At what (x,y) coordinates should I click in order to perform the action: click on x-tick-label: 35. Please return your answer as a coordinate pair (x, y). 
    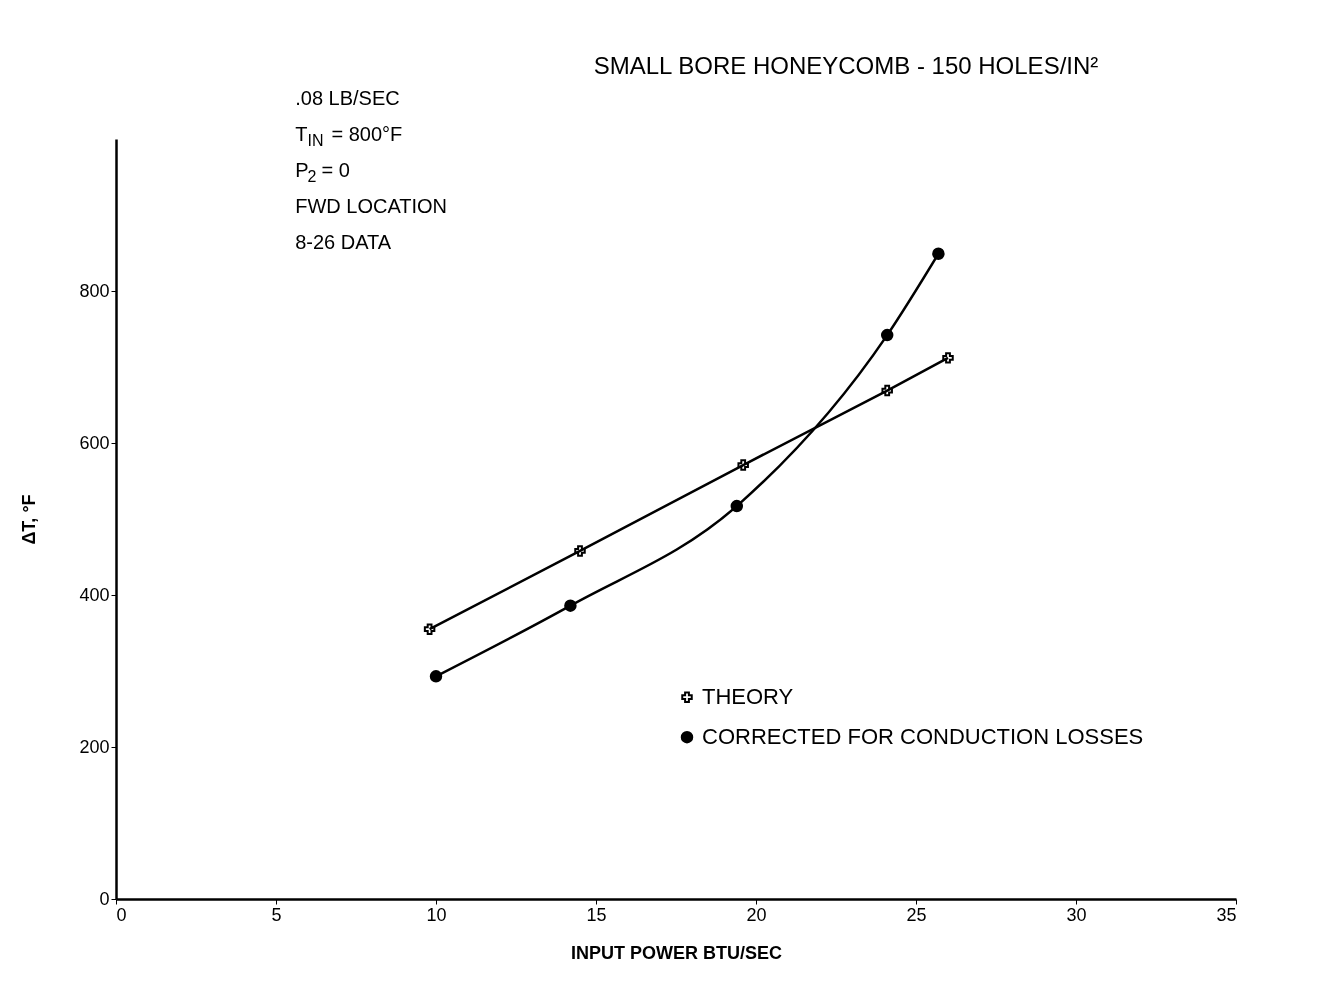
    Looking at the image, I should click on (1226, 914).